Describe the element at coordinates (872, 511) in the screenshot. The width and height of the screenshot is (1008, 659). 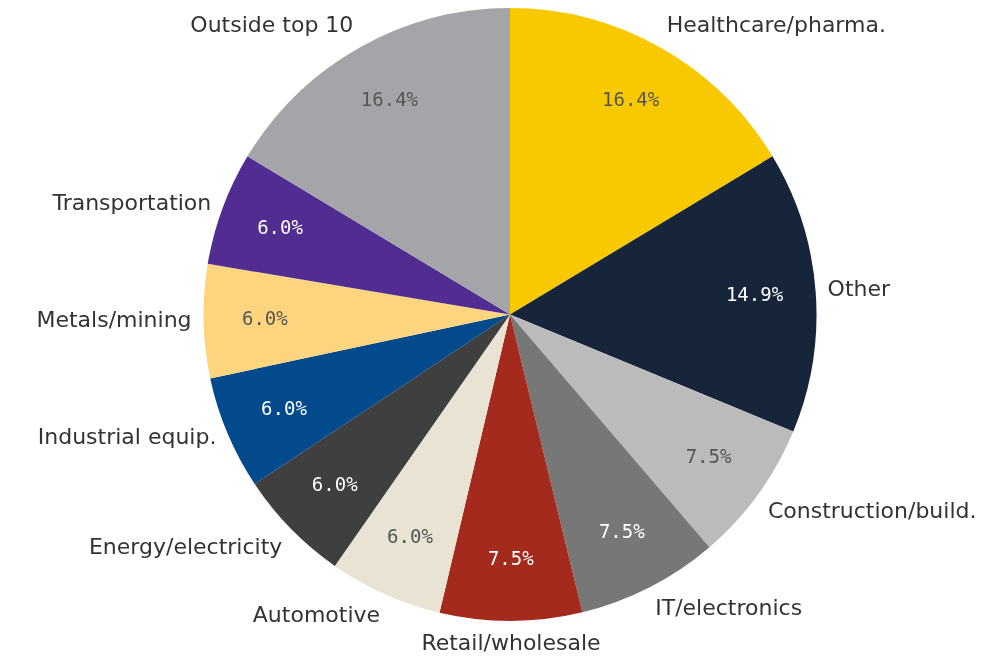
I see `slice-label: Construction/build.` at that location.